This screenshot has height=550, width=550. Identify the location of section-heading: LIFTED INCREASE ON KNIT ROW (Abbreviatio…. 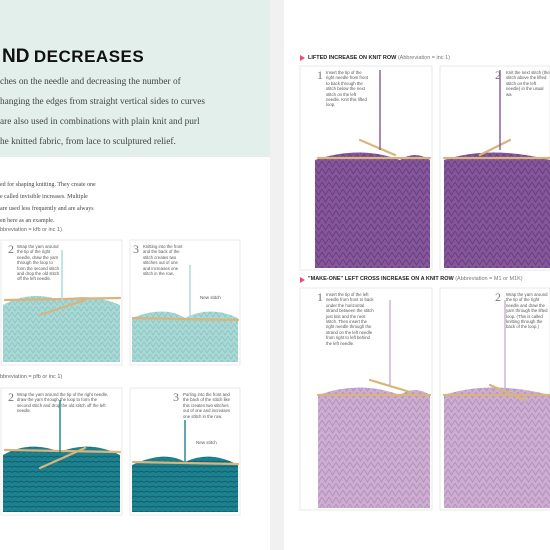
(379, 58).